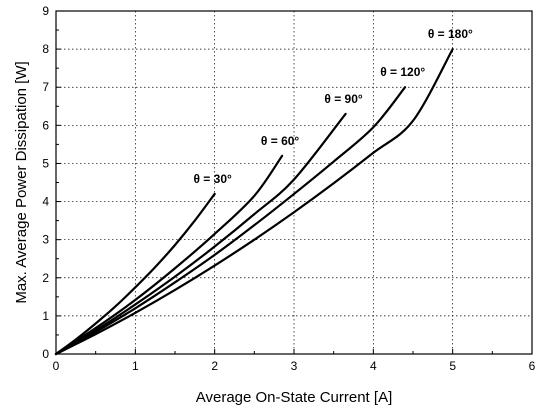 The image size is (543, 414). What do you see at coordinates (45, 316) in the screenshot?
I see `y-tick-label: 1` at bounding box center [45, 316].